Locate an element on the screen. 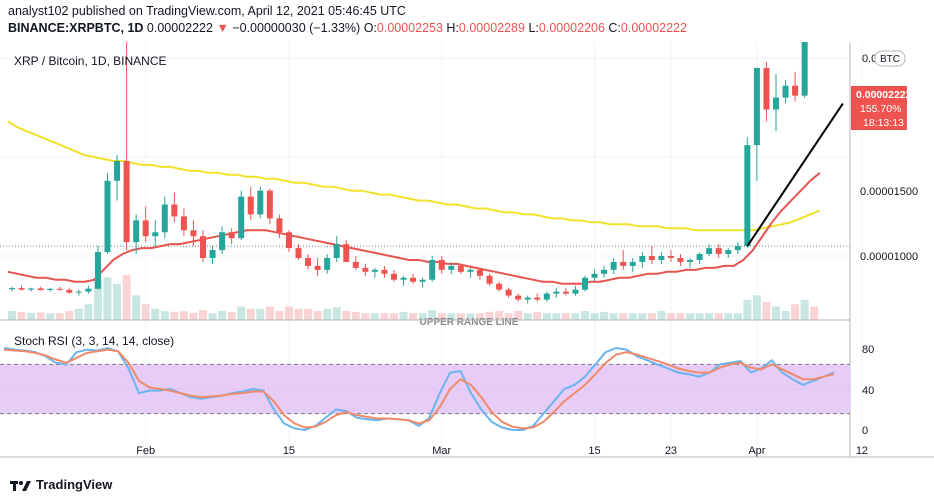 The height and width of the screenshot is (503, 934). high-value: 0.00002289 is located at coordinates (491, 28).